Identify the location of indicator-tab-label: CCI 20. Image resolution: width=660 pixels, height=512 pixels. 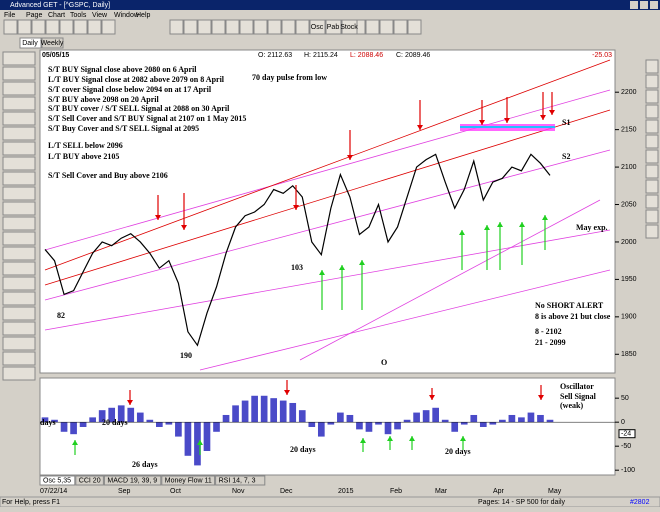
(90, 480).